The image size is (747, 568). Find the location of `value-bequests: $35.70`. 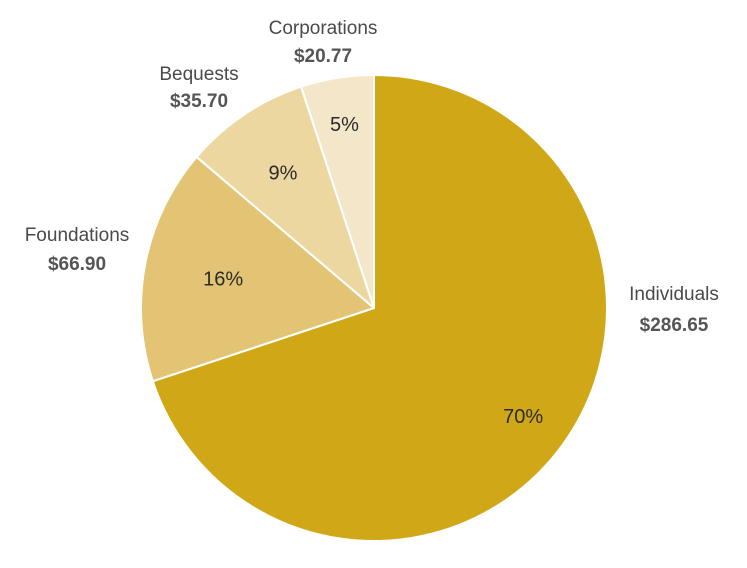

value-bequests: $35.70 is located at coordinates (199, 101).